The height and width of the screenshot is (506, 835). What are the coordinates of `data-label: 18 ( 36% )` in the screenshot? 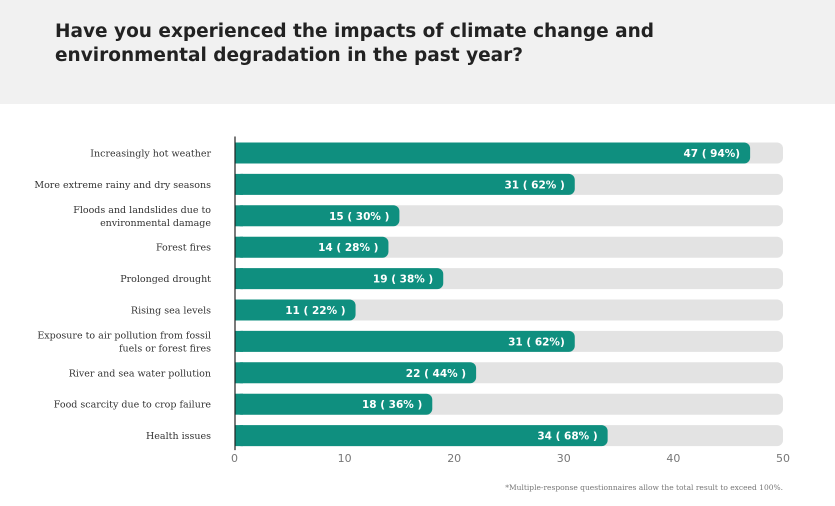 It's located at (392, 405).